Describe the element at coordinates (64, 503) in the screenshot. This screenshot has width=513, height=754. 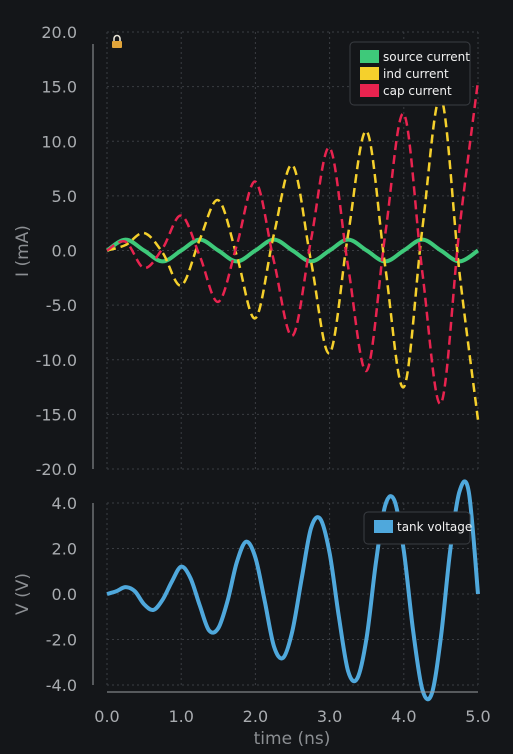
I see `y-tick-label: 4.0` at that location.